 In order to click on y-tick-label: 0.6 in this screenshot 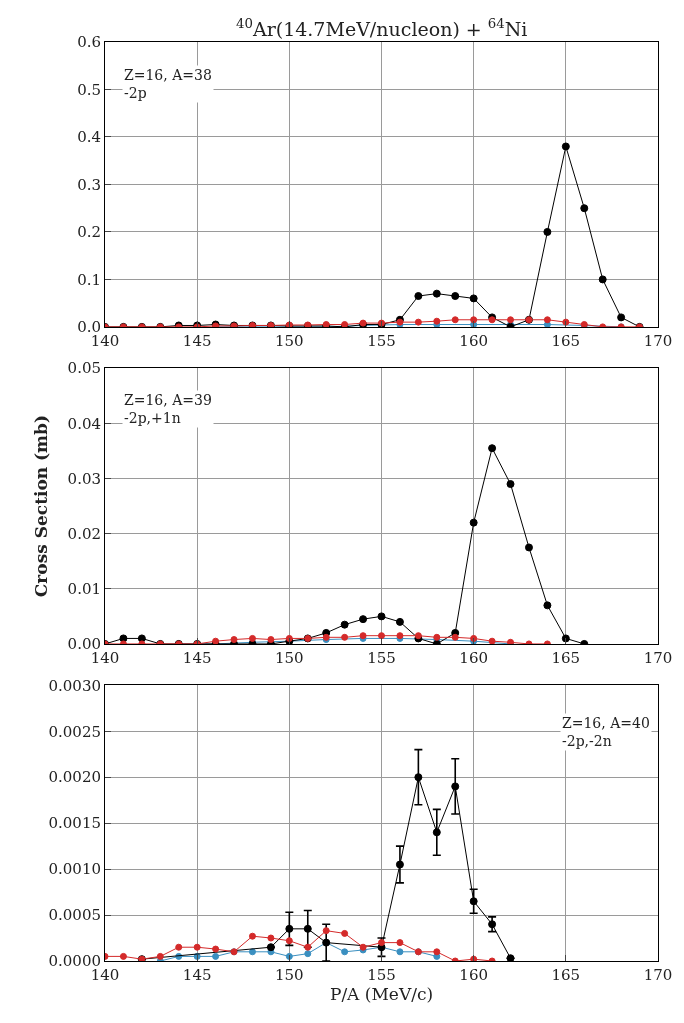, I will do `click(89, 42)`.